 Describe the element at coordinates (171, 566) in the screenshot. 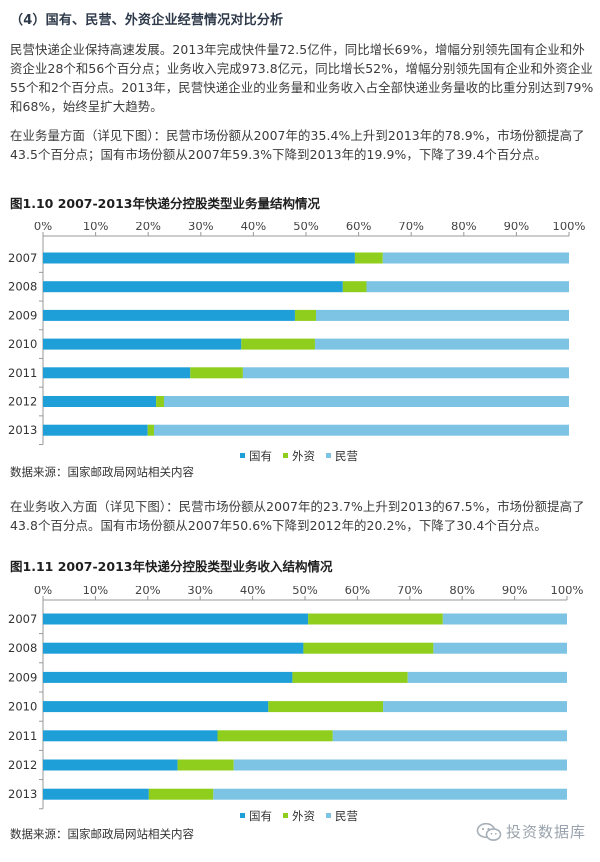

I see `figure-title-revenue: 图1.11 2007-2013年快递分控股类型业务收入结构情况` at that location.